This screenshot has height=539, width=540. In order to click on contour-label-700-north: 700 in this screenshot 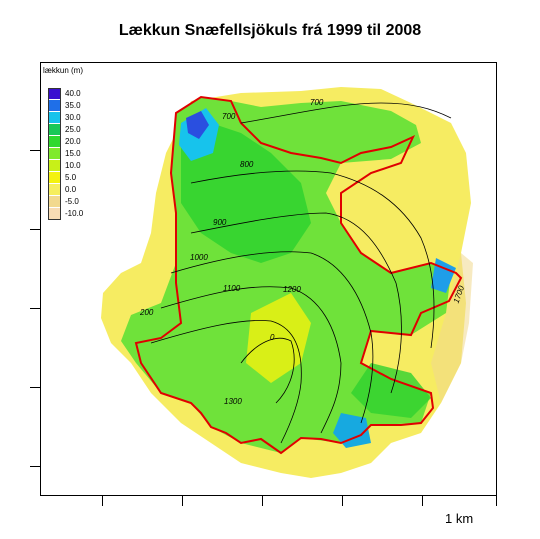, I will do `click(317, 102)`.